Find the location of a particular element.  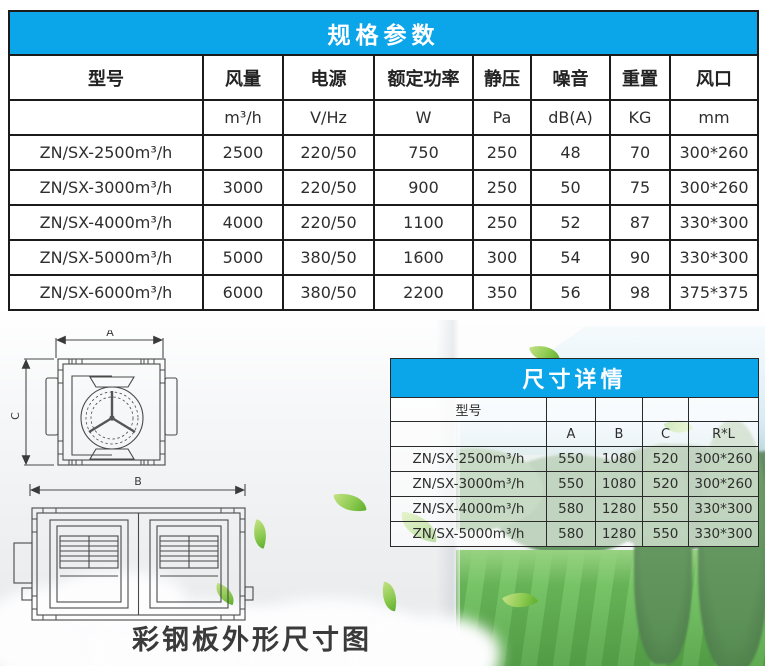

dim-cell: ZN/SX-5000m³/h is located at coordinates (468, 534).